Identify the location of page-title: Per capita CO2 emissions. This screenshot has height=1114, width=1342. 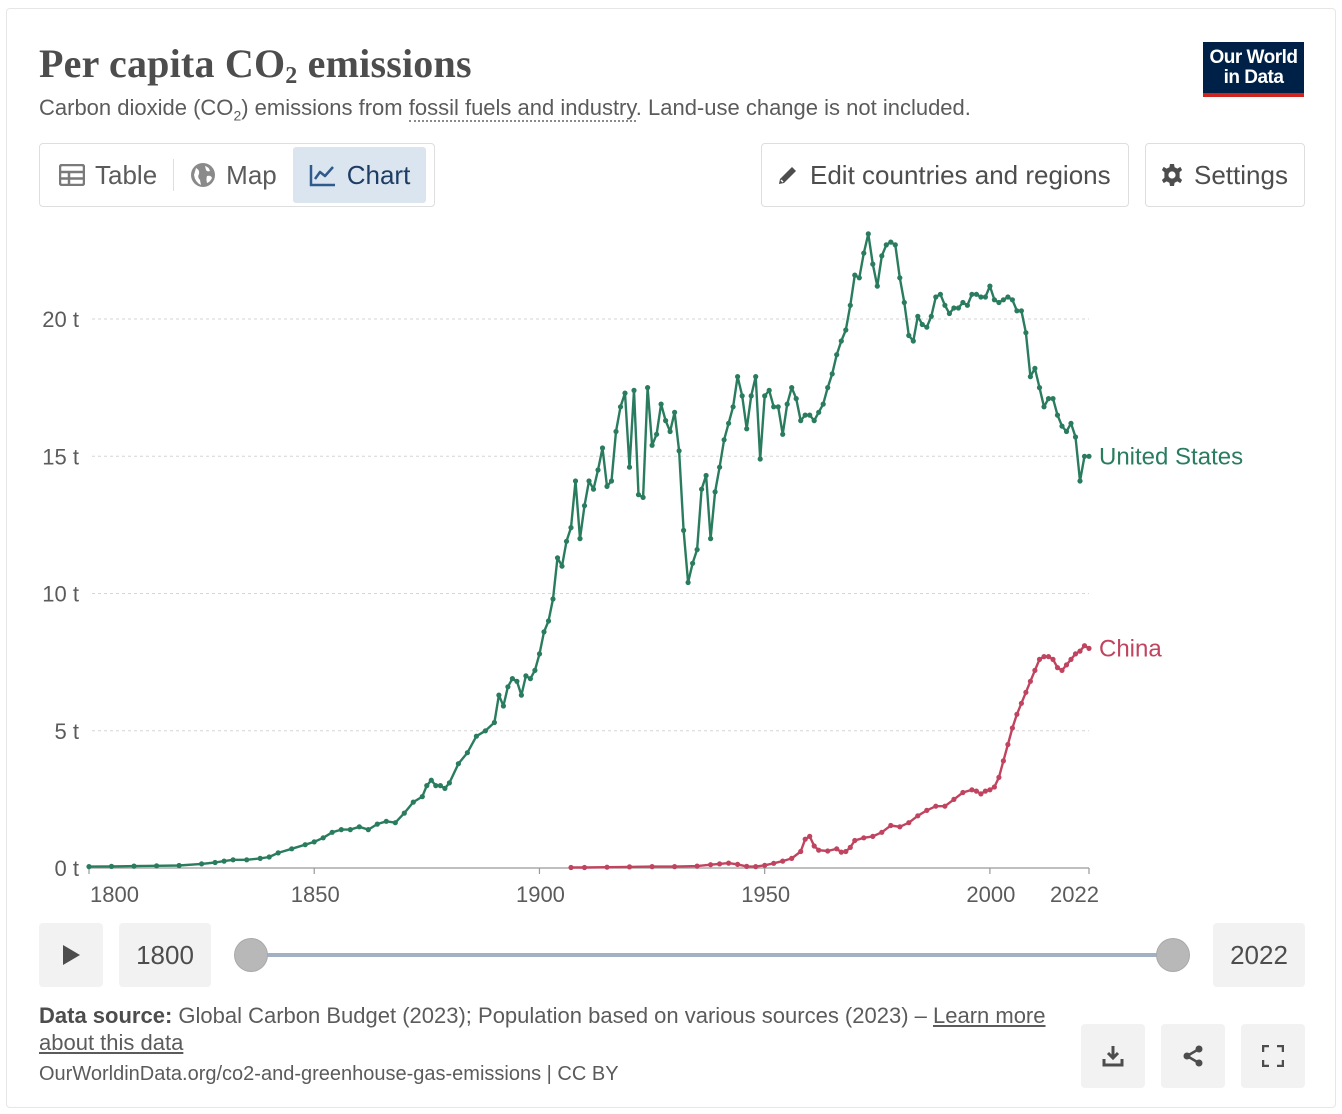
(255, 65).